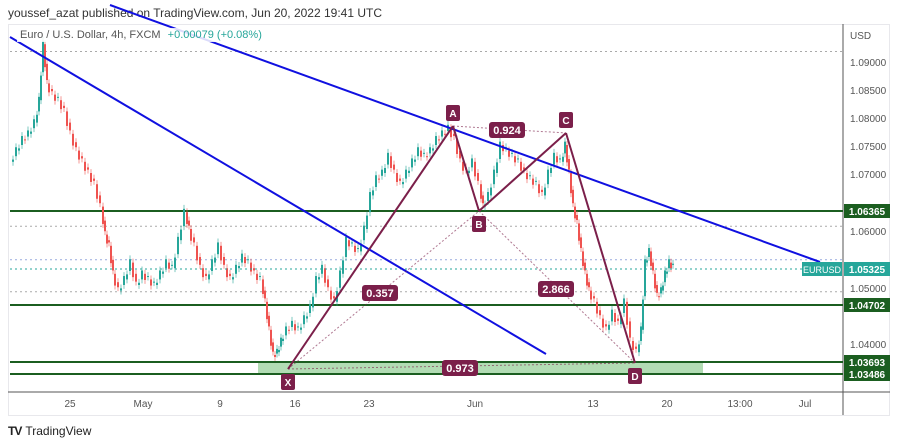 Image resolution: width=900 pixels, height=445 pixels. Describe the element at coordinates (480, 368) in the screenshot. I see `support-zone` at that location.